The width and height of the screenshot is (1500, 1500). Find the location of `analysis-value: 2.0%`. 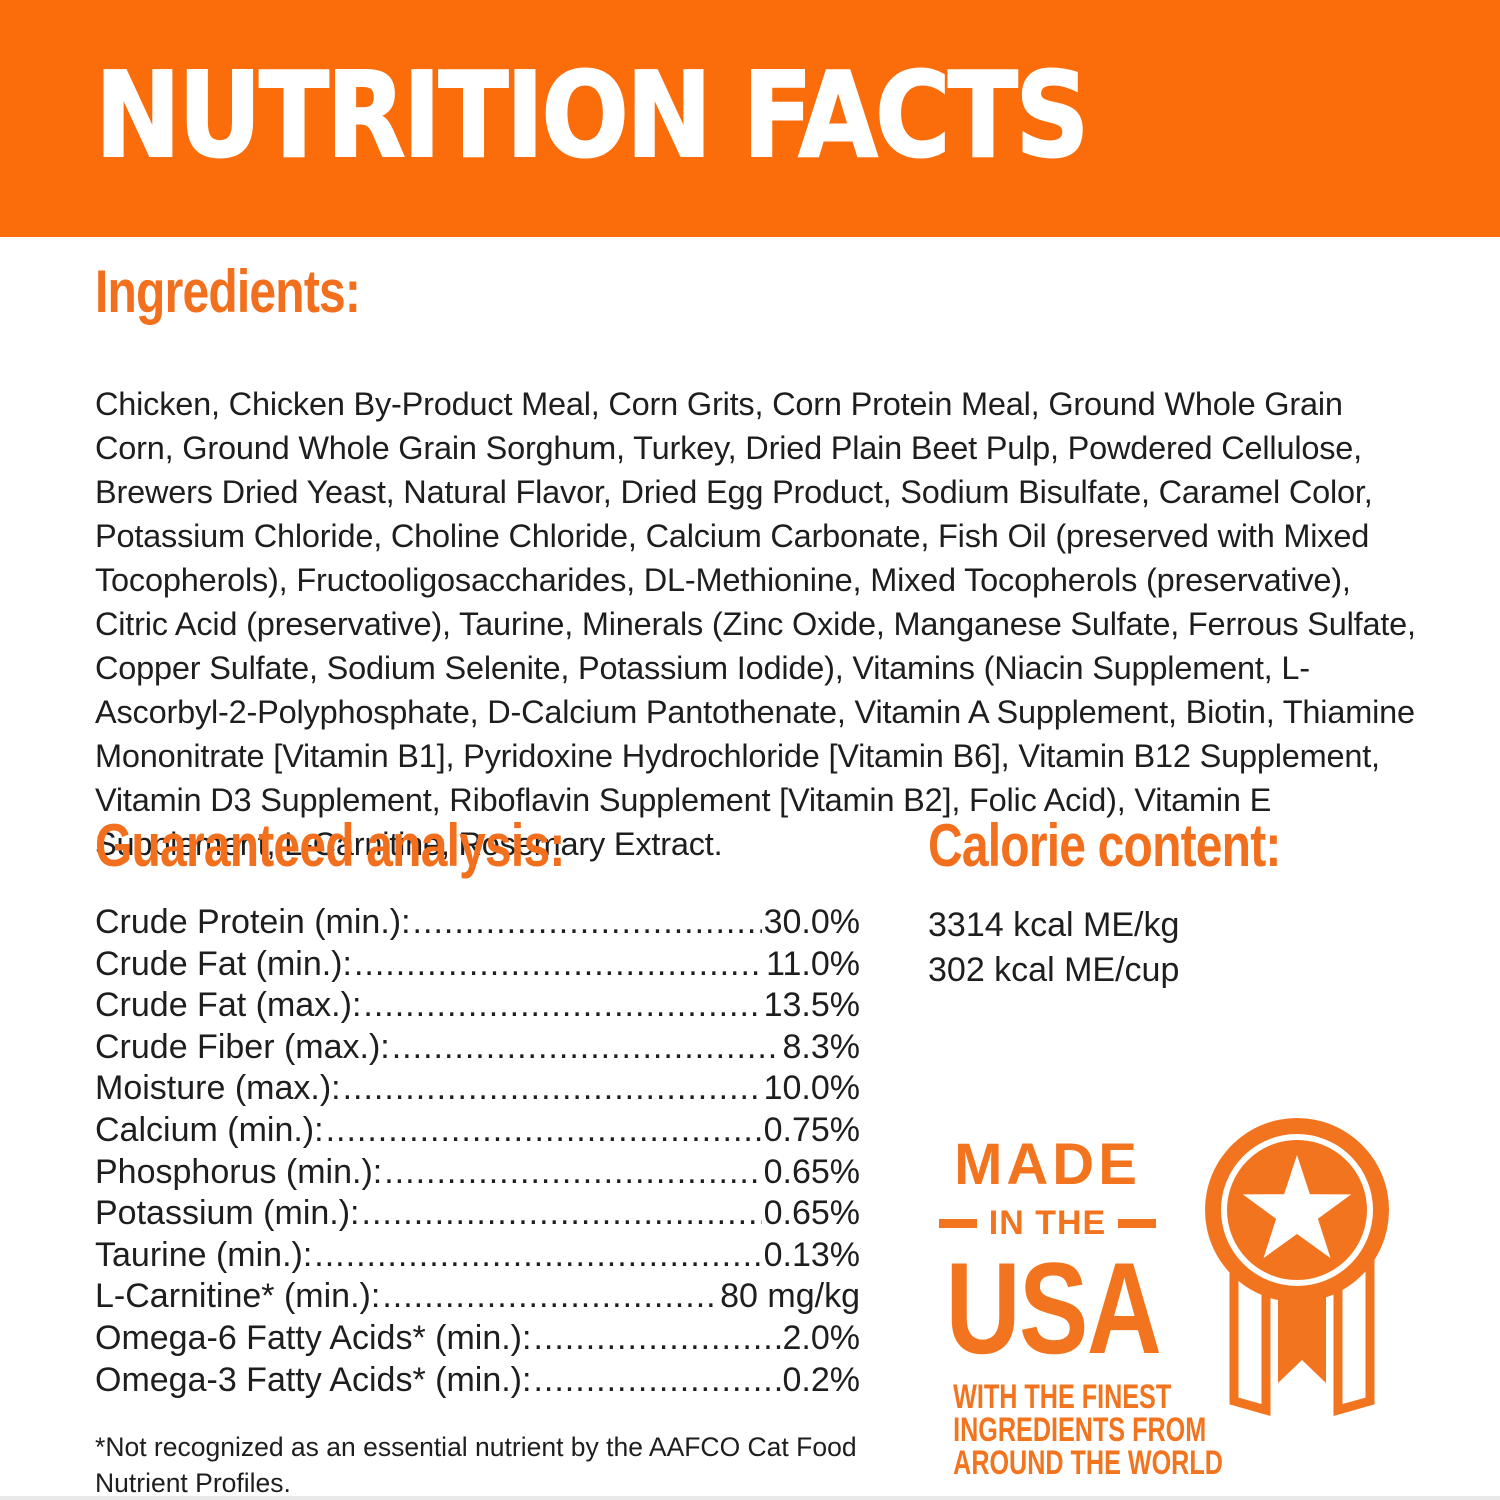

analysis-value: 2.0% is located at coordinates (821, 1337).